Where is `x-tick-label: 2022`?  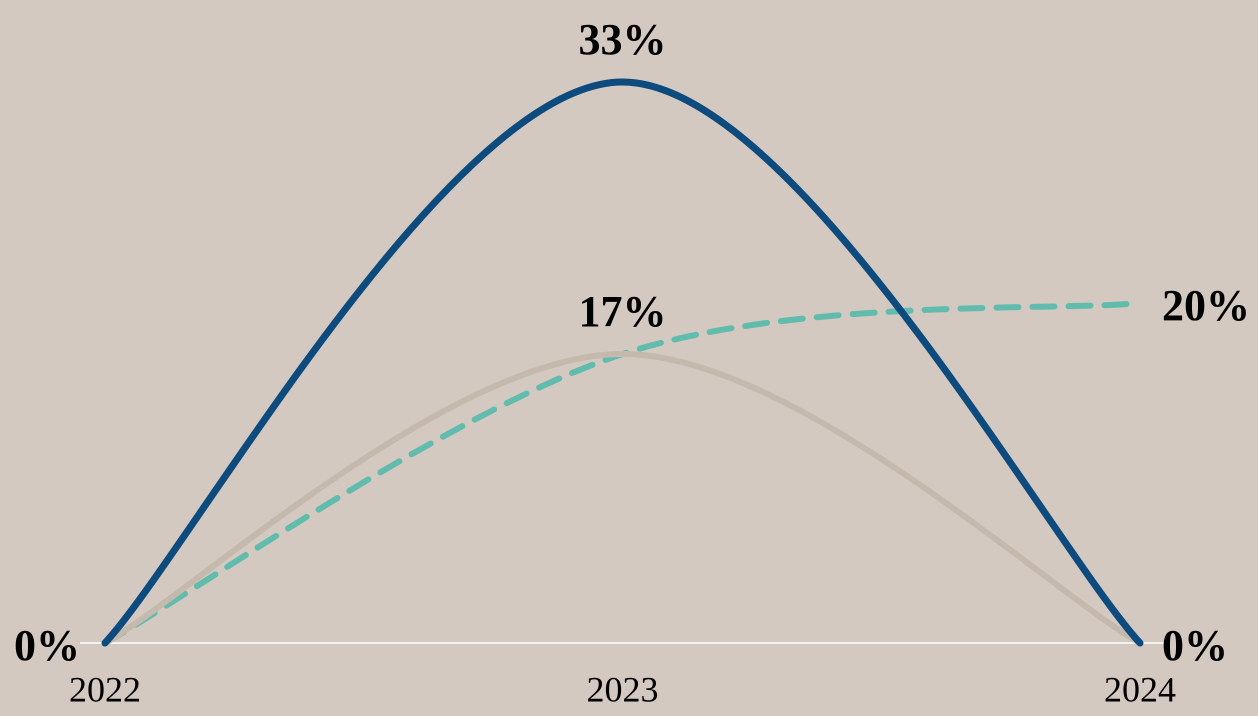 x-tick-label: 2022 is located at coordinates (105, 689).